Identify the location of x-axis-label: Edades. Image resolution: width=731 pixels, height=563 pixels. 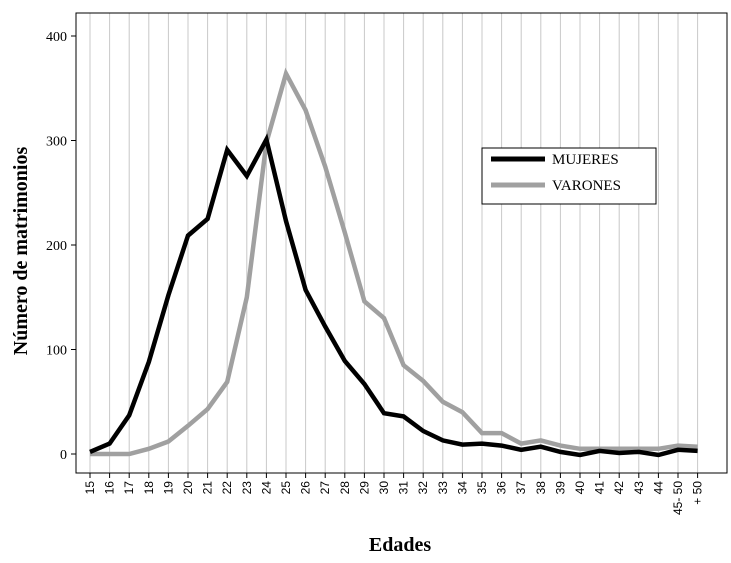
(400, 545).